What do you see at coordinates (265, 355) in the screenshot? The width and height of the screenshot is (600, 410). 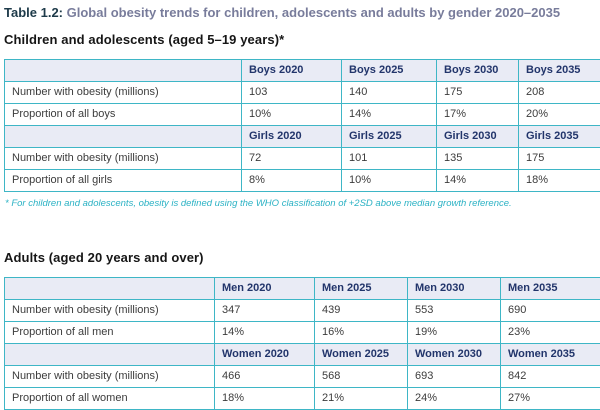 I see `header-cell: Women 2020` at bounding box center [265, 355].